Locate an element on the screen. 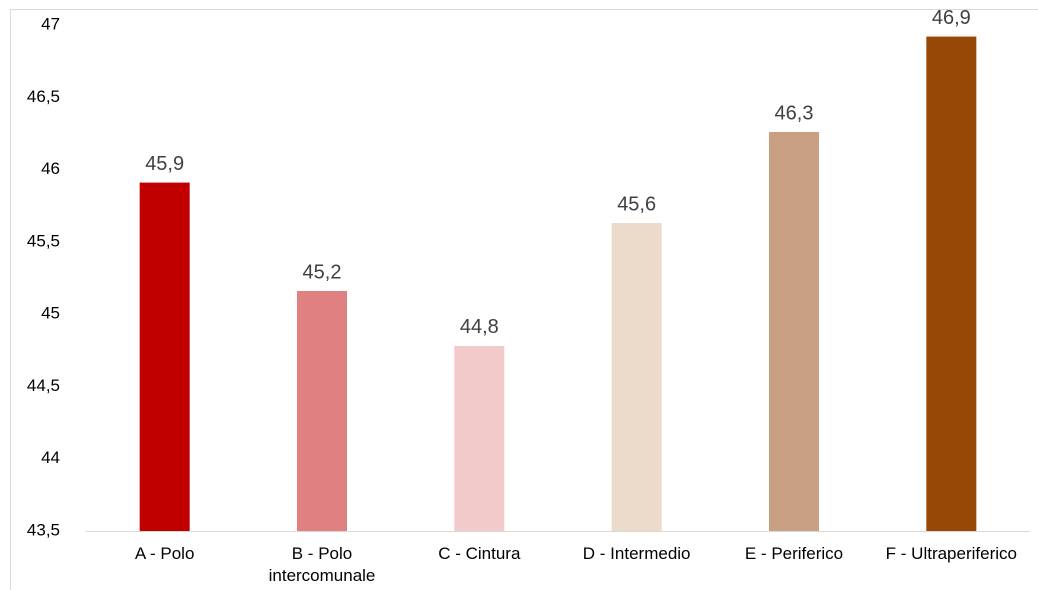 The height and width of the screenshot is (590, 1038). x-tick-label: B - Polo intercomunale is located at coordinates (322, 564).